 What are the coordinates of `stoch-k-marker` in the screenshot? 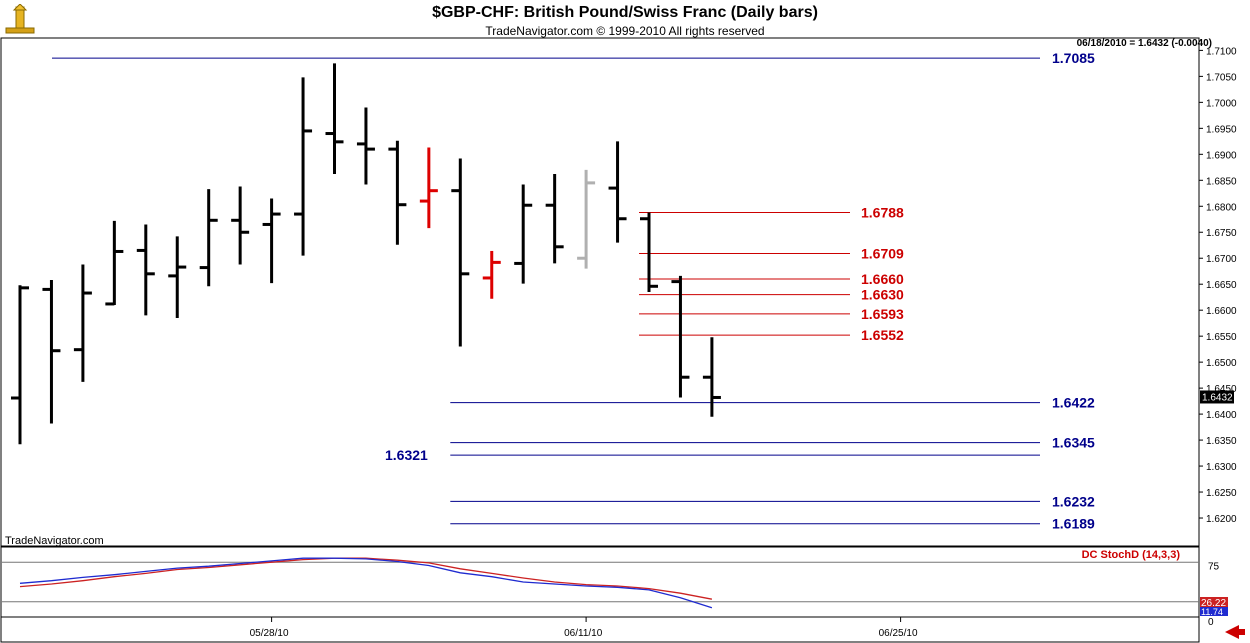 It's located at (1214, 611).